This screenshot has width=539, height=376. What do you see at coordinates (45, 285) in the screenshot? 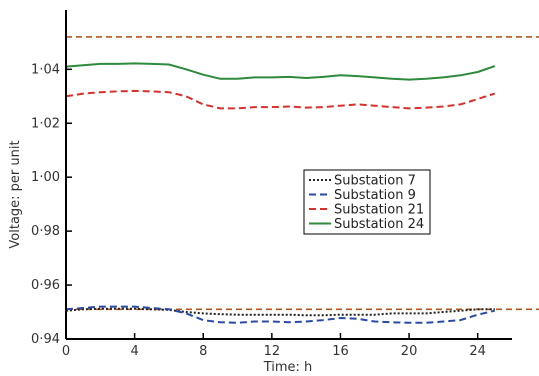
I see `y-tick-label: 0·96` at bounding box center [45, 285].